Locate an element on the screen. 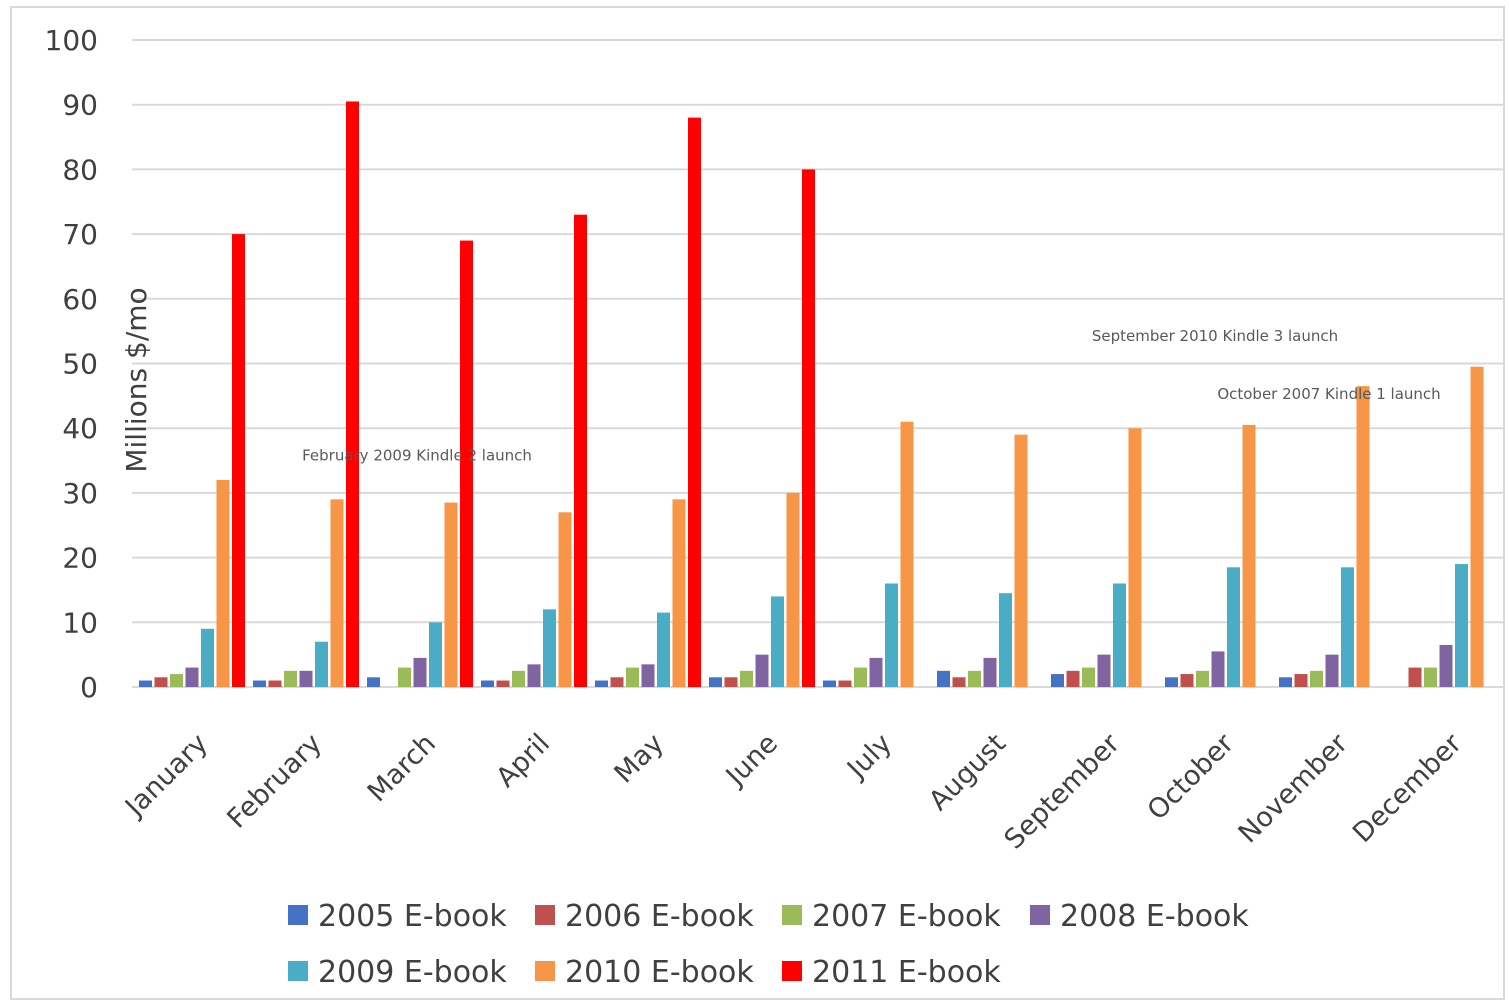 Image resolution: width=1509 pixels, height=1006 pixels. legend-entry: 2005 E-book is located at coordinates (412, 916).